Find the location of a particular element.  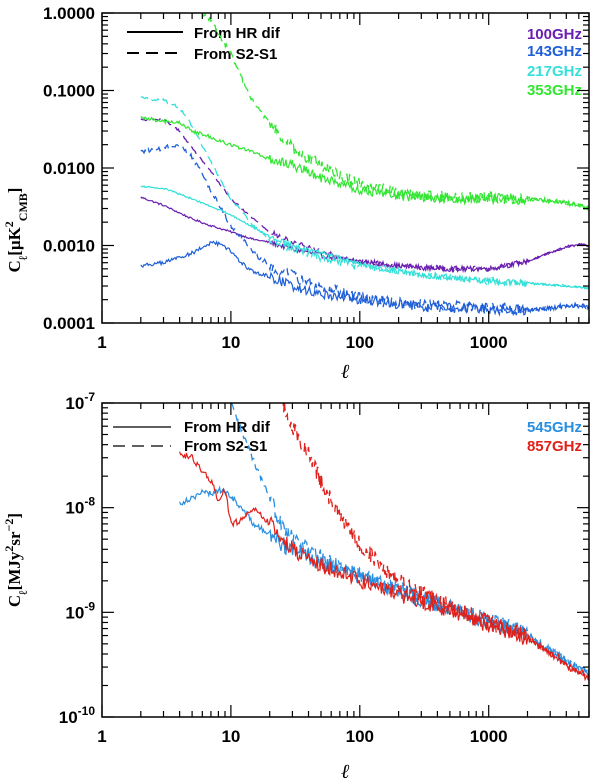

band-label-217ghz: 217GHz is located at coordinates (554, 71).